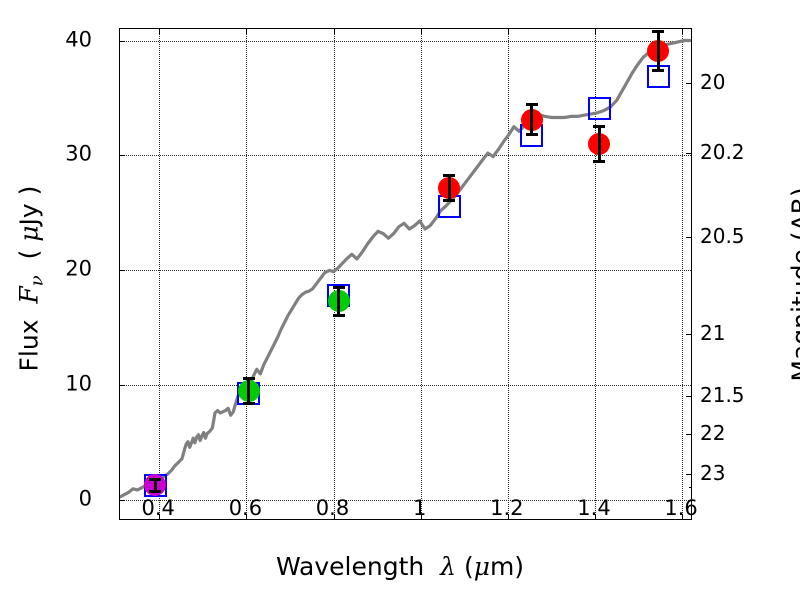 This screenshot has height=600, width=800. Describe the element at coordinates (78, 268) in the screenshot. I see `y-tick-label-20: 20` at that location.